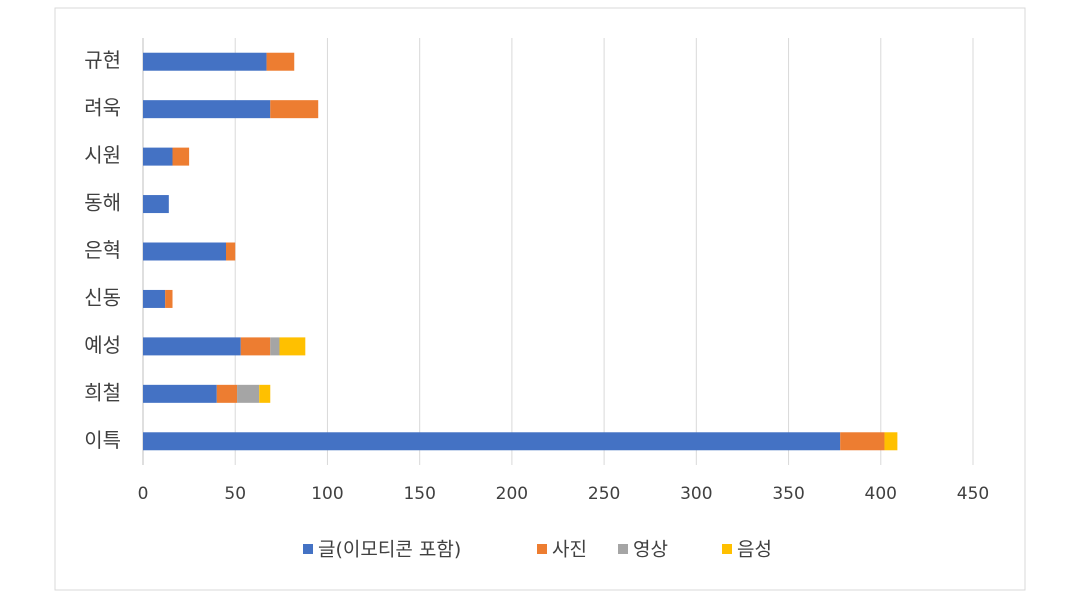 This screenshot has height=612, width=1080. Describe the element at coordinates (102, 297) in the screenshot. I see `y-tick-label: 신동` at that location.